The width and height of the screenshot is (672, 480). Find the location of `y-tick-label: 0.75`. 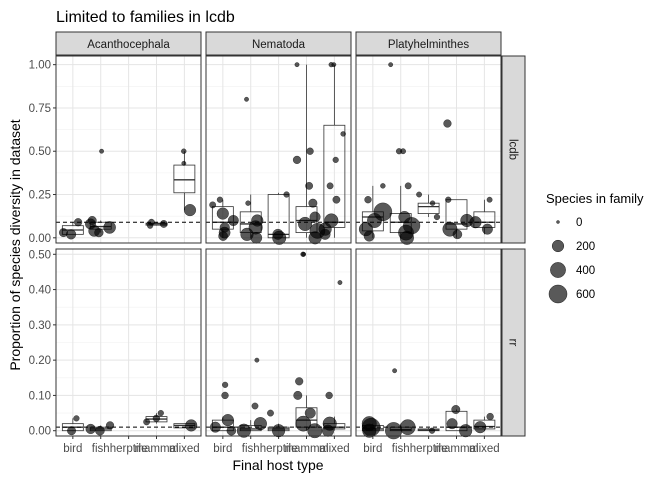

y-tick-label: 0.75 is located at coordinates (40, 109).